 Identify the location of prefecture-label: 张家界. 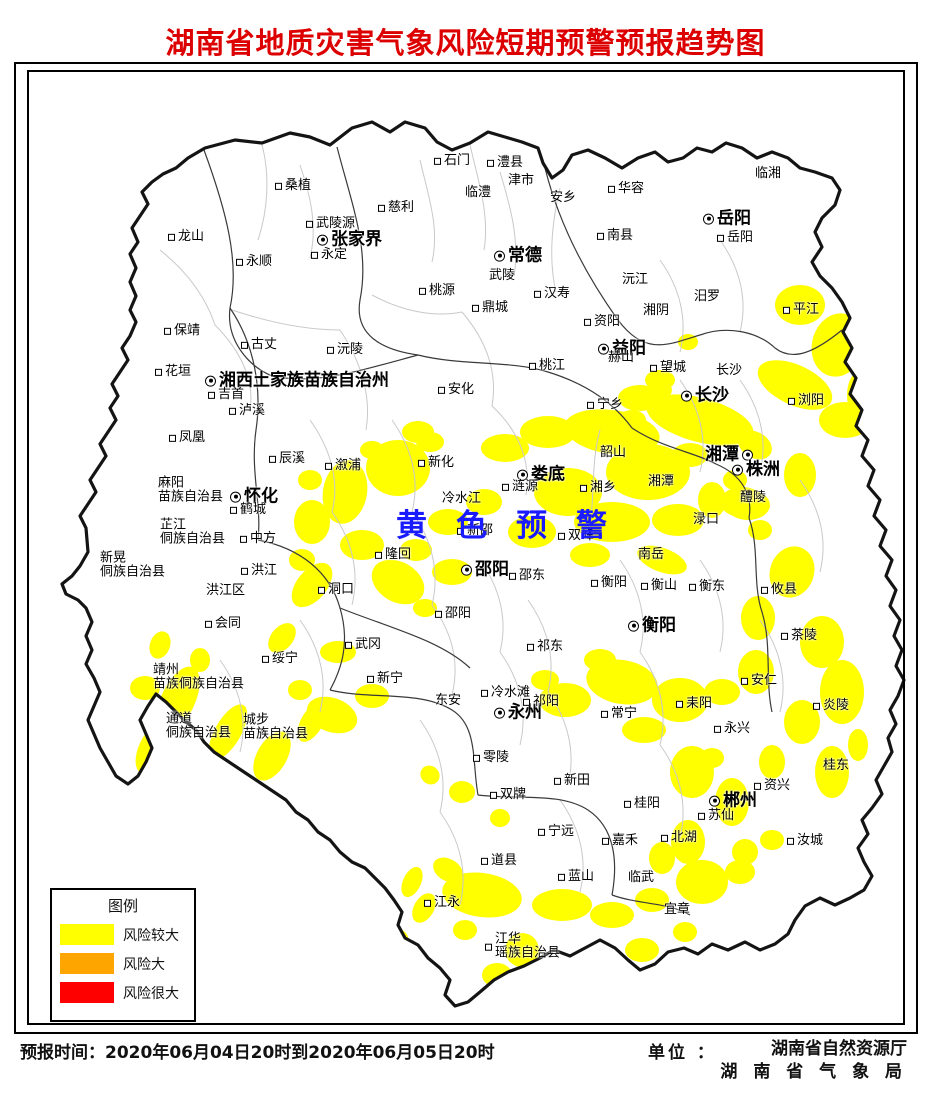
(349, 240).